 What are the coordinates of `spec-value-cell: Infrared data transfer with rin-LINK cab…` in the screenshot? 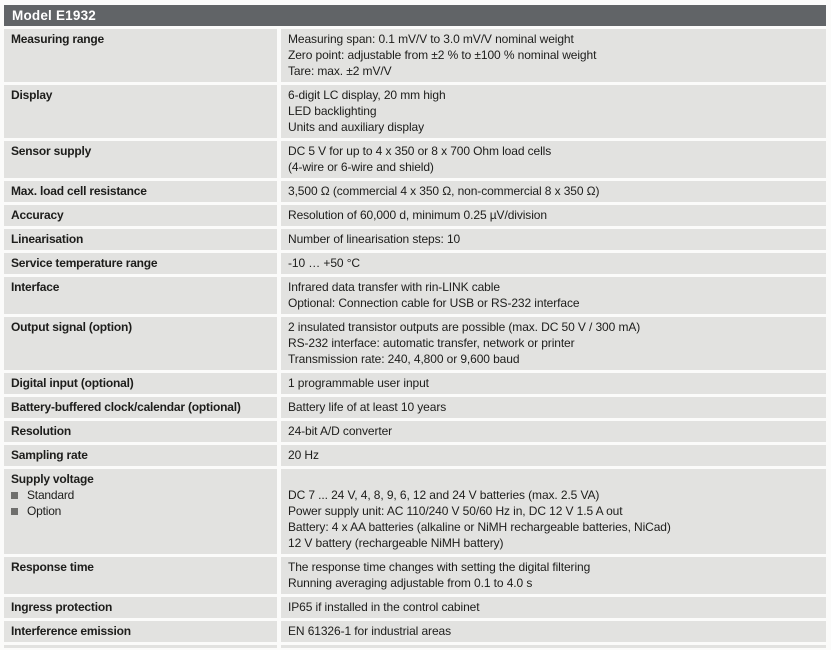 It's located at (553, 295).